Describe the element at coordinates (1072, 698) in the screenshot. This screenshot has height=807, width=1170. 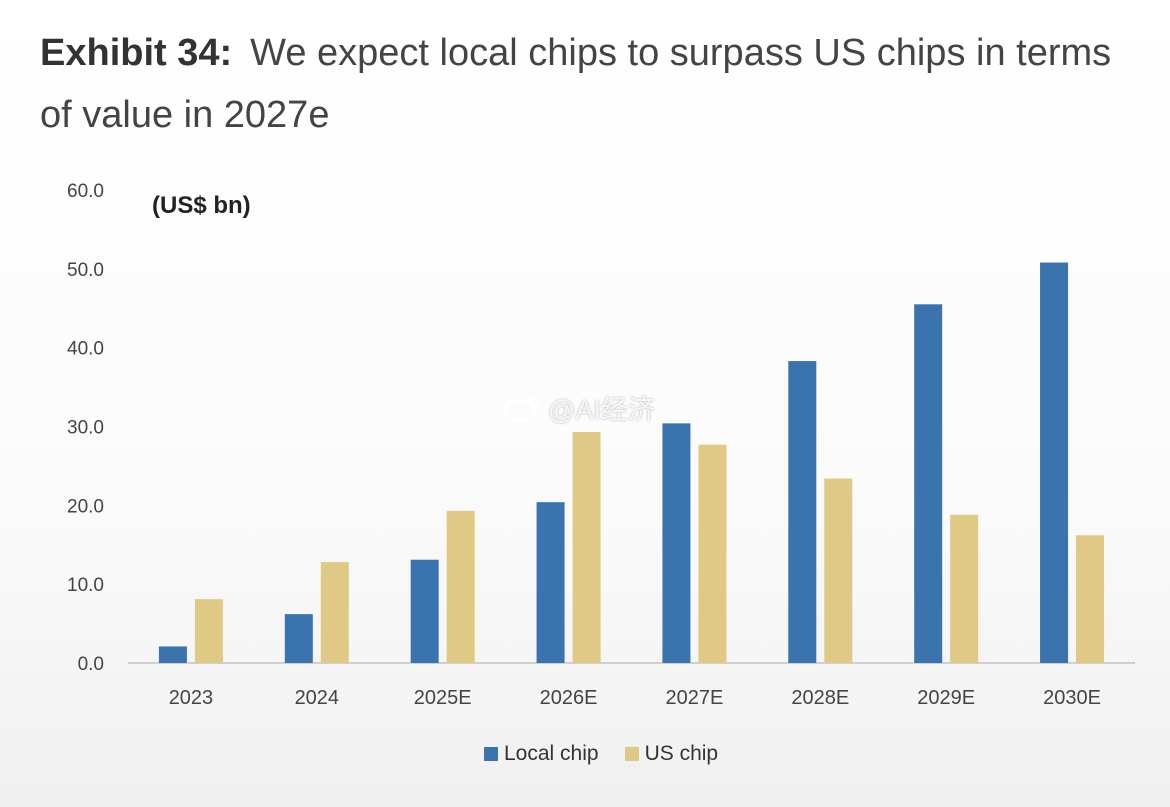
I see `x-tick-label: 2030E` at that location.